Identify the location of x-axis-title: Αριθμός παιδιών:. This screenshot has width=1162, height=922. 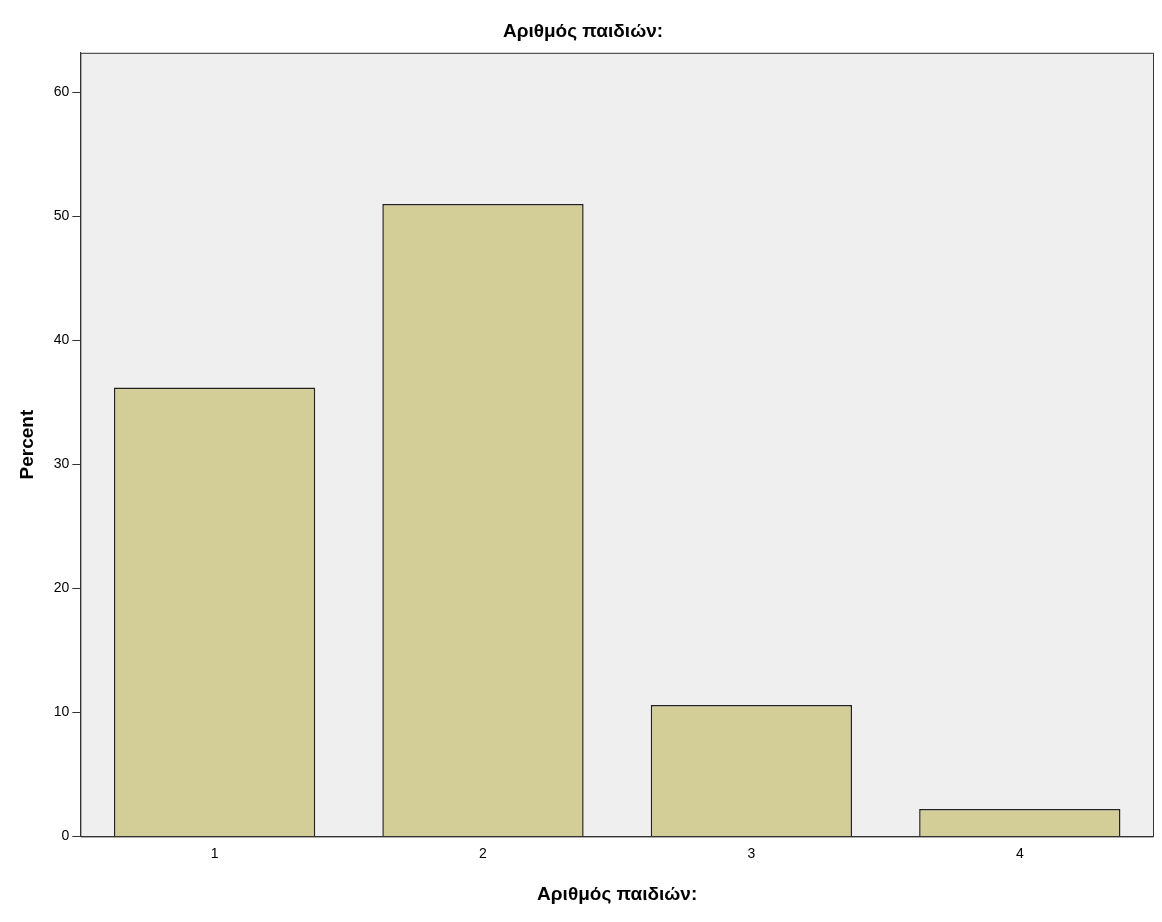
(617, 893).